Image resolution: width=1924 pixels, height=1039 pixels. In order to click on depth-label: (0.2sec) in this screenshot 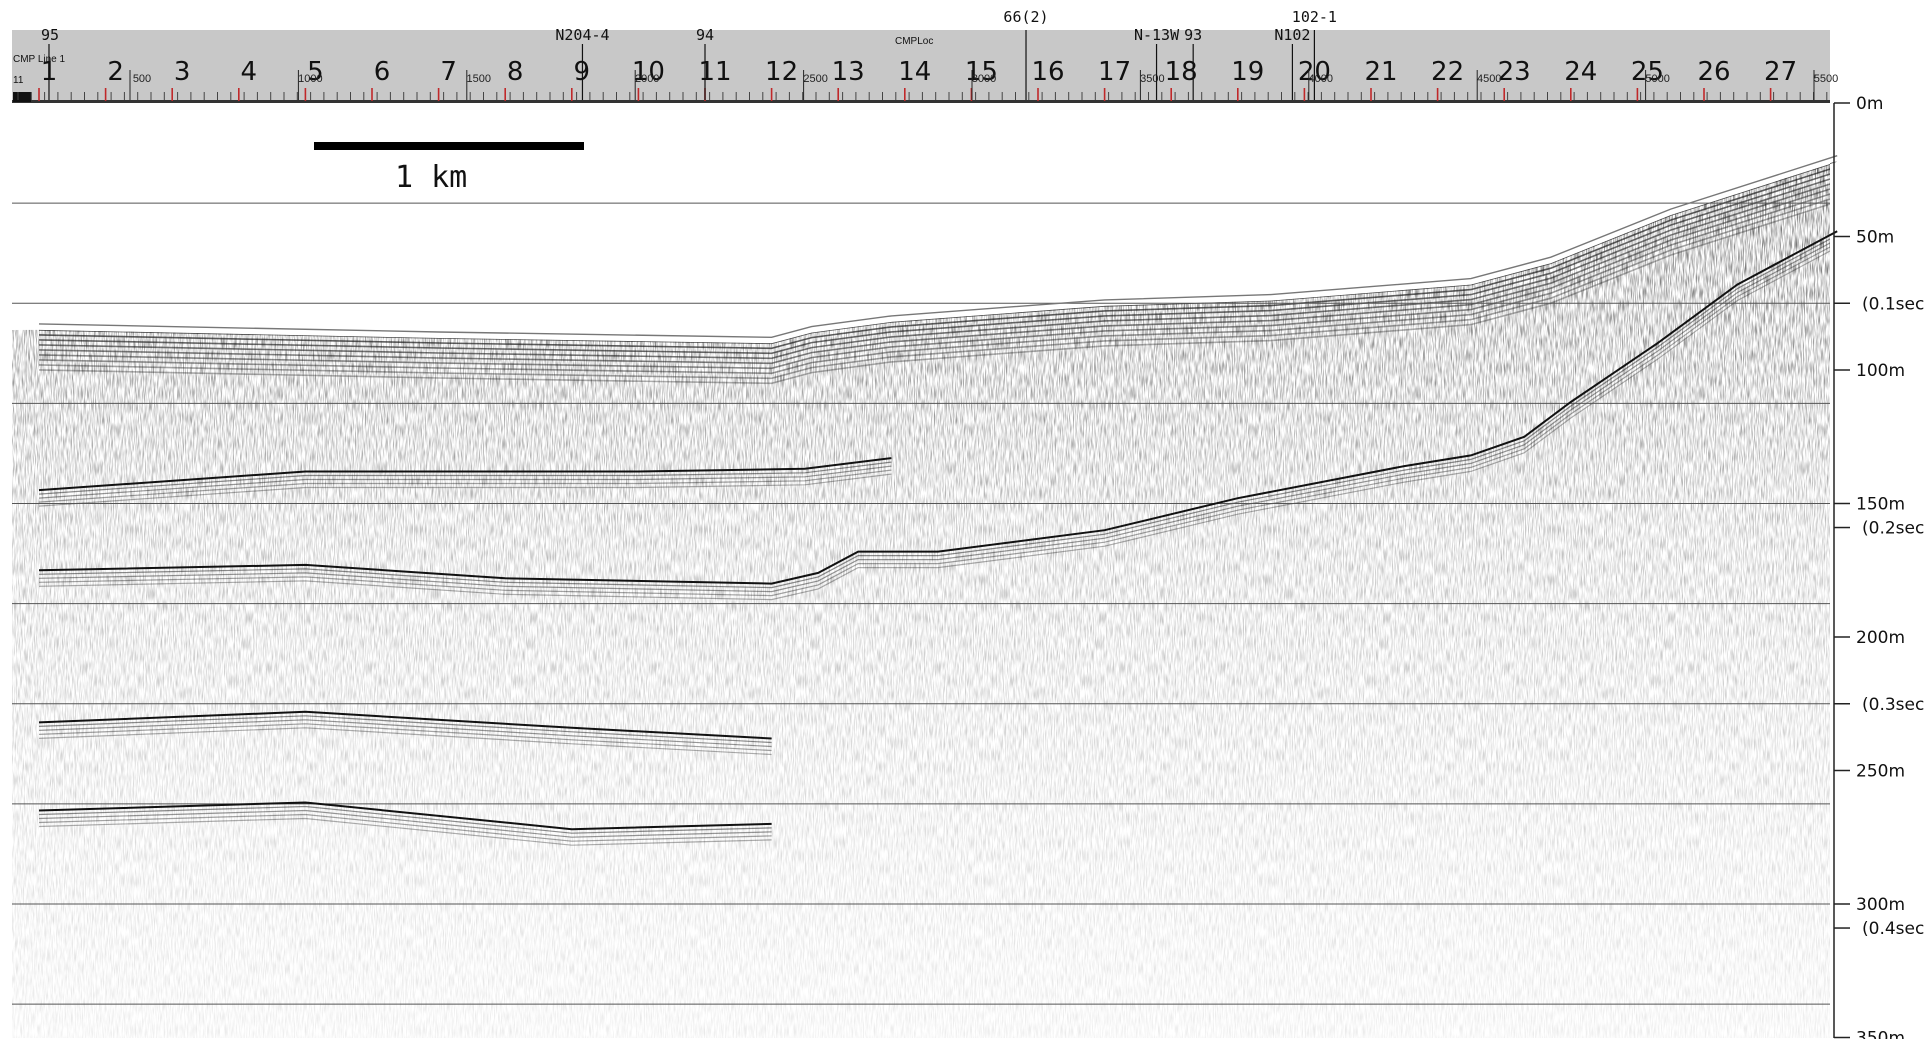, I will do `click(1893, 529)`.